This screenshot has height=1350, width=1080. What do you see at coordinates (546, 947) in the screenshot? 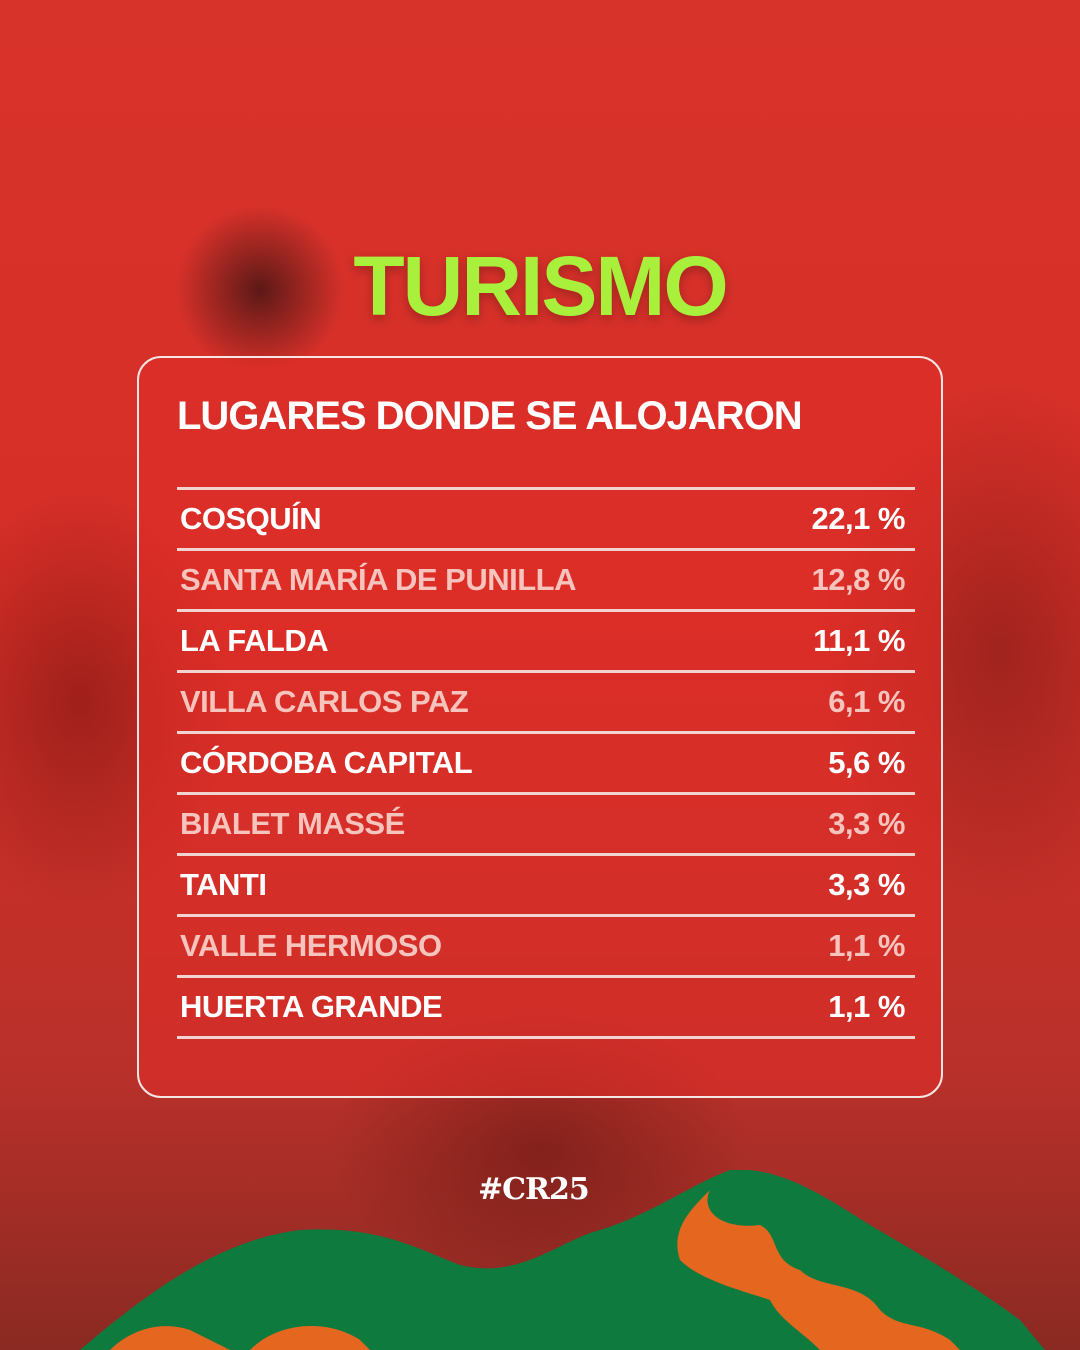
I see `table-row: VALLE HERMOSO 1,1 %` at bounding box center [546, 947].